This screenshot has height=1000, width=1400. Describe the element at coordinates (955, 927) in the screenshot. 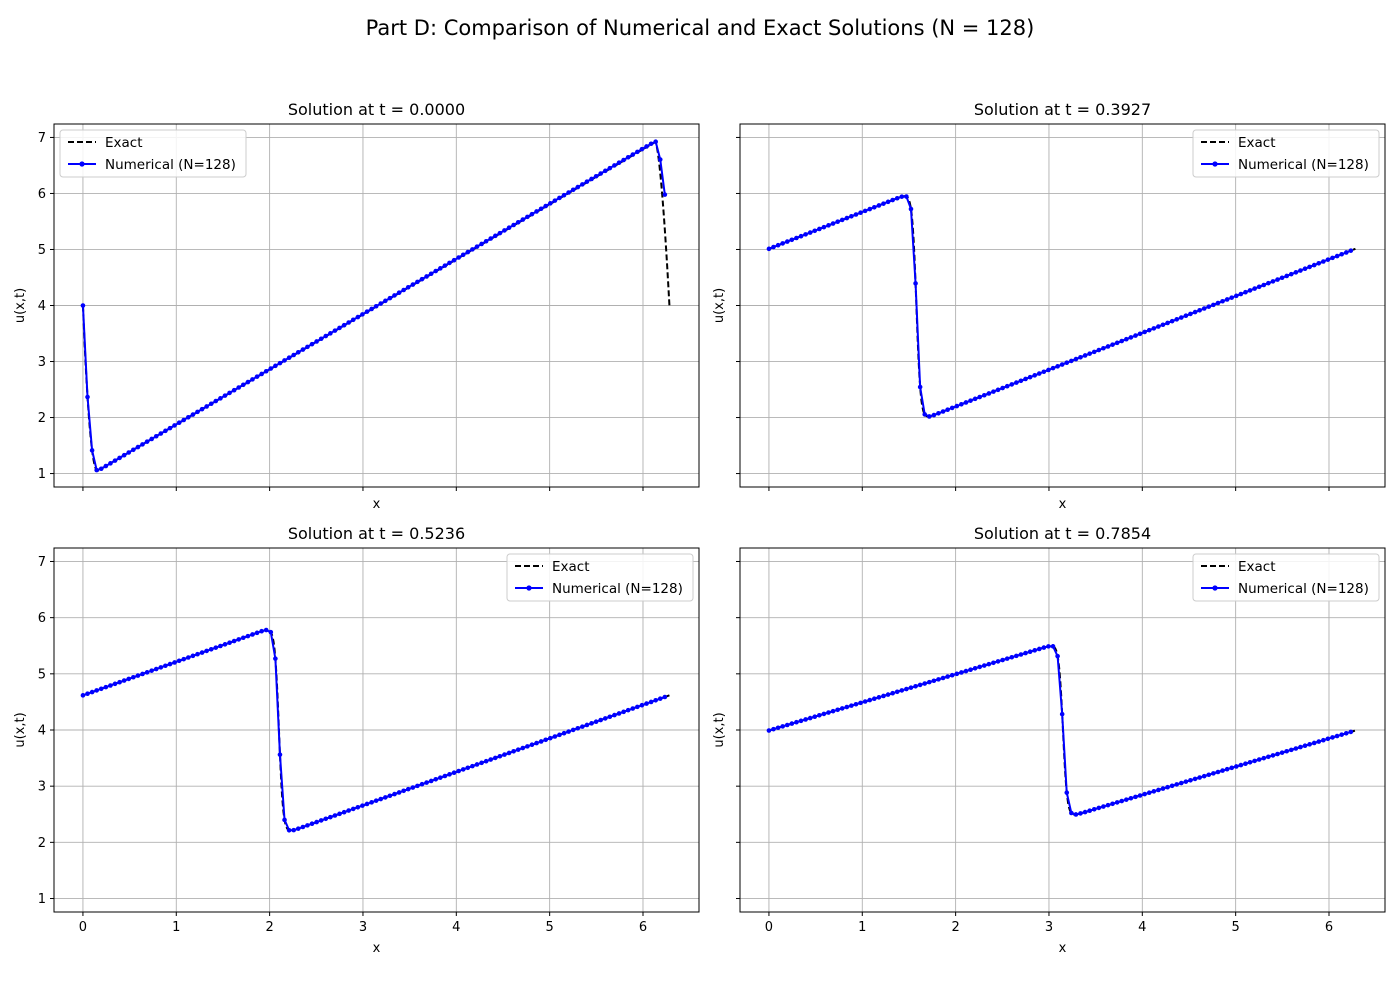

I see `x-tick-label: 2` at that location.